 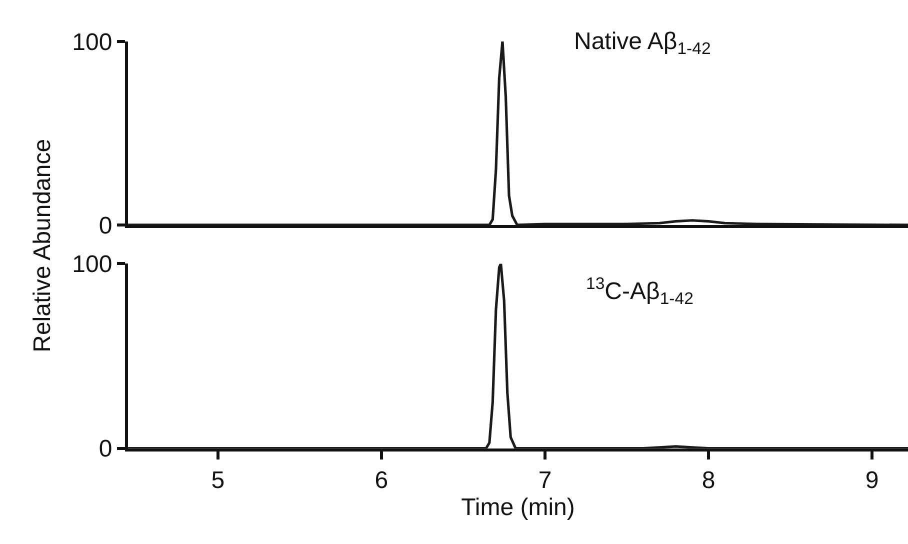 What do you see at coordinates (872, 480) in the screenshot?
I see `x-tick-label: 9` at bounding box center [872, 480].